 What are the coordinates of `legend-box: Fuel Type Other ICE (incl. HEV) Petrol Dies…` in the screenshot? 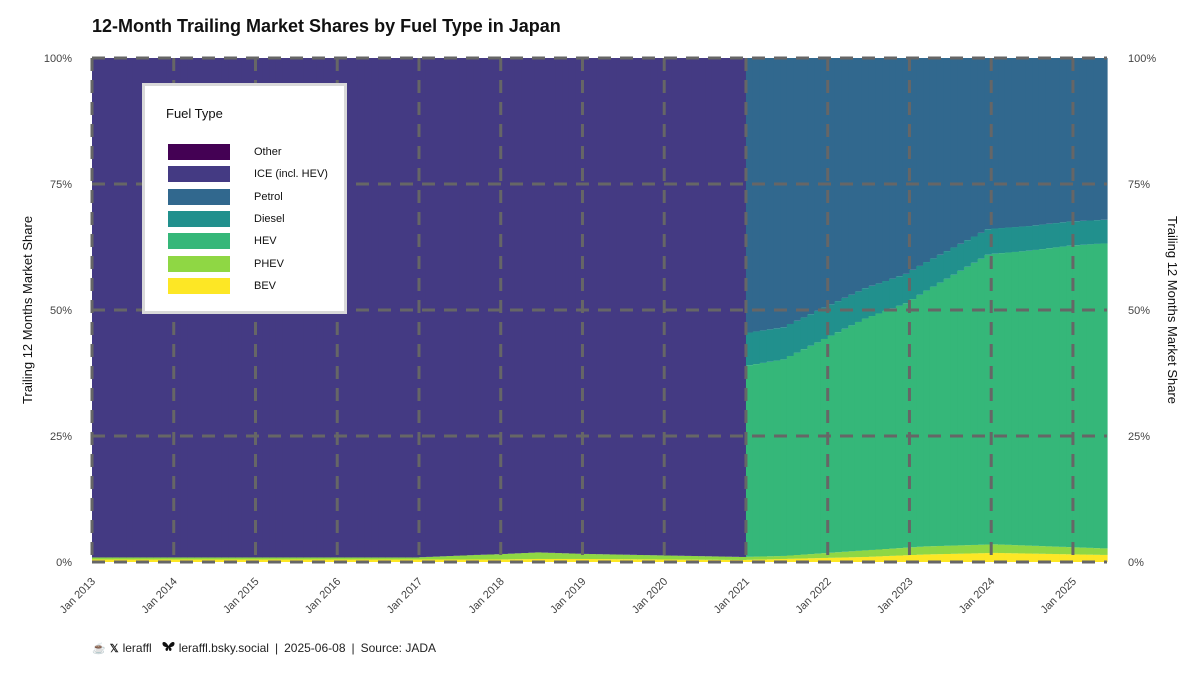 It's located at (244, 198).